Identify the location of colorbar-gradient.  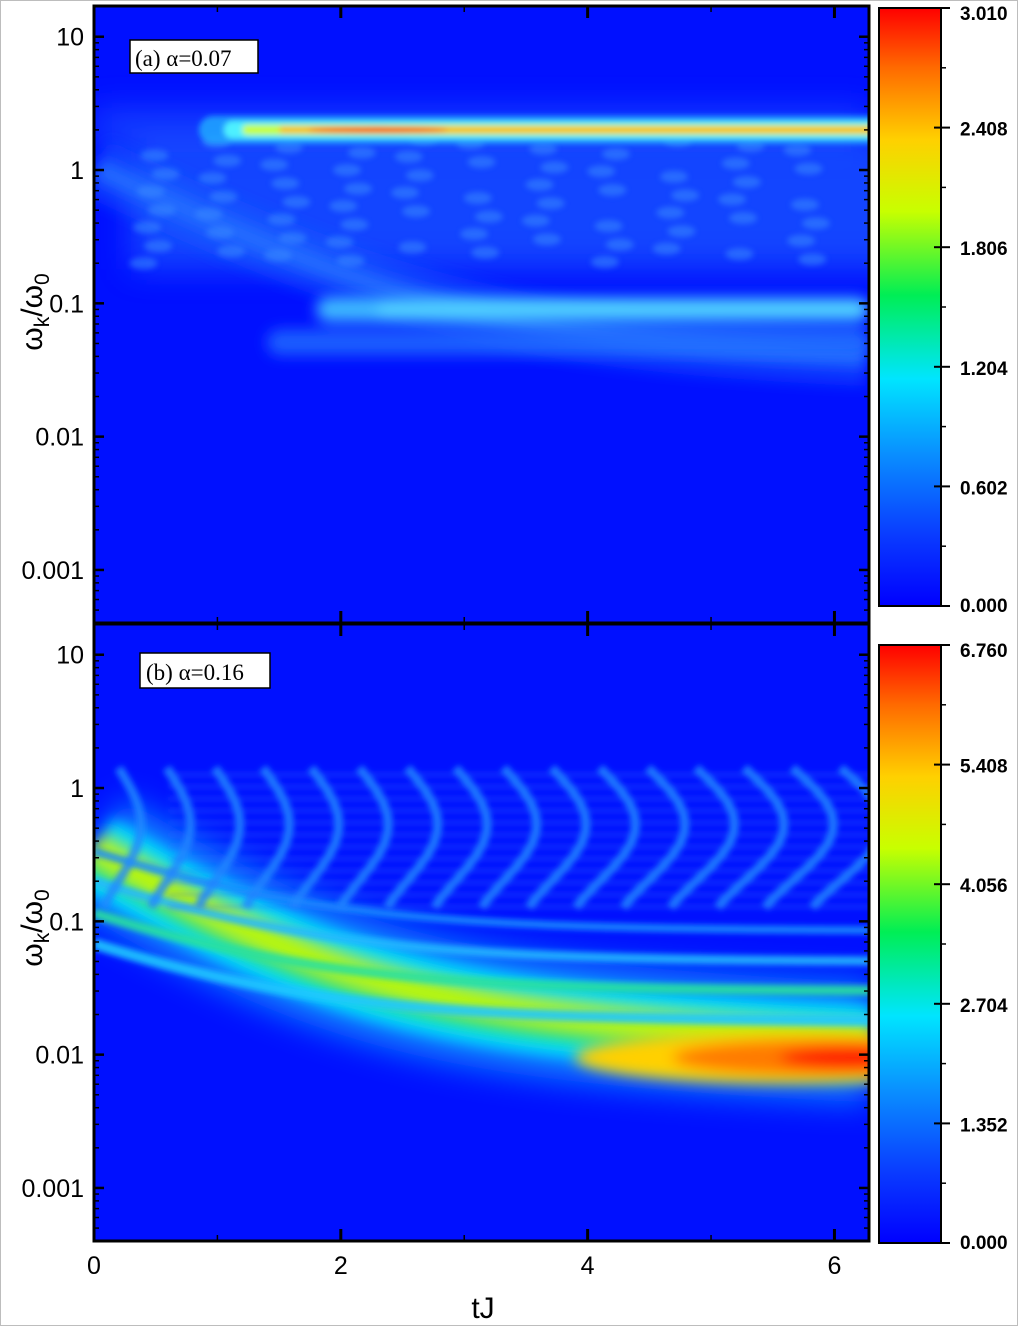
(910, 944).